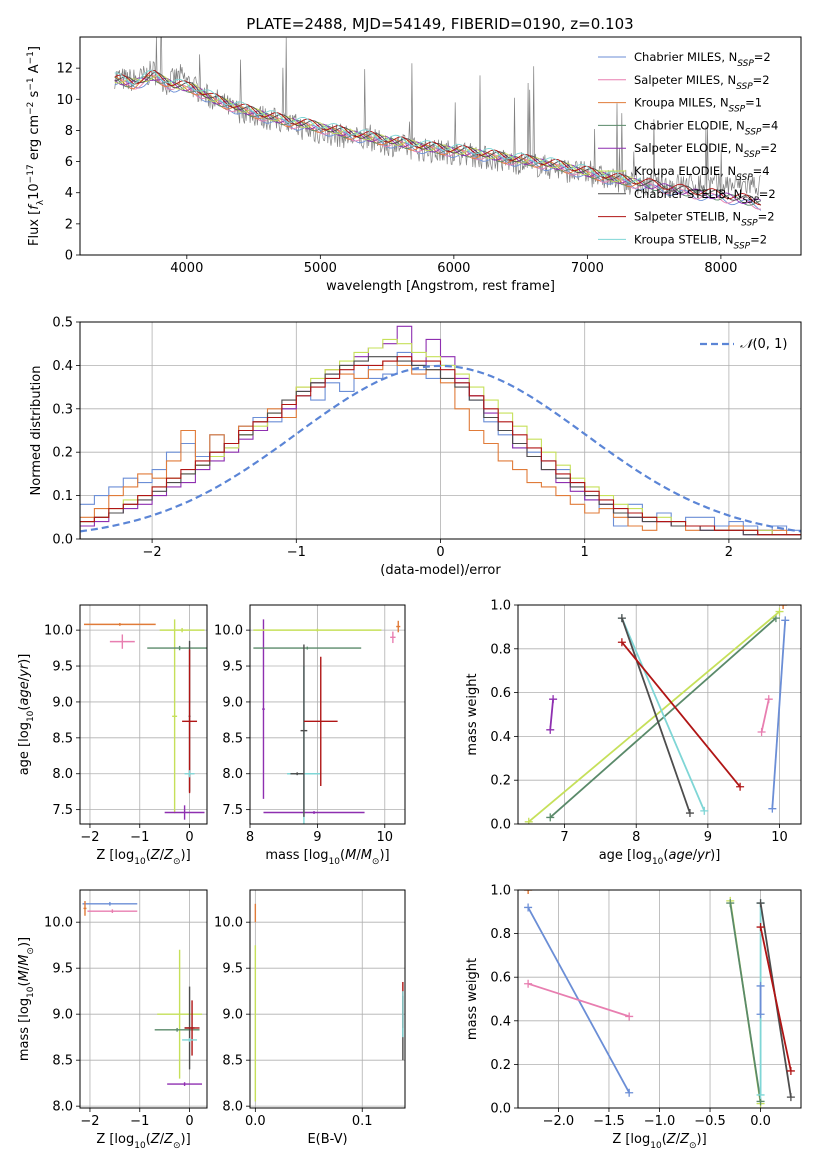 Image resolution: width=819 pixels, height=1170 pixels. I want to click on y-tick-label: 0.3, so click(62, 409).